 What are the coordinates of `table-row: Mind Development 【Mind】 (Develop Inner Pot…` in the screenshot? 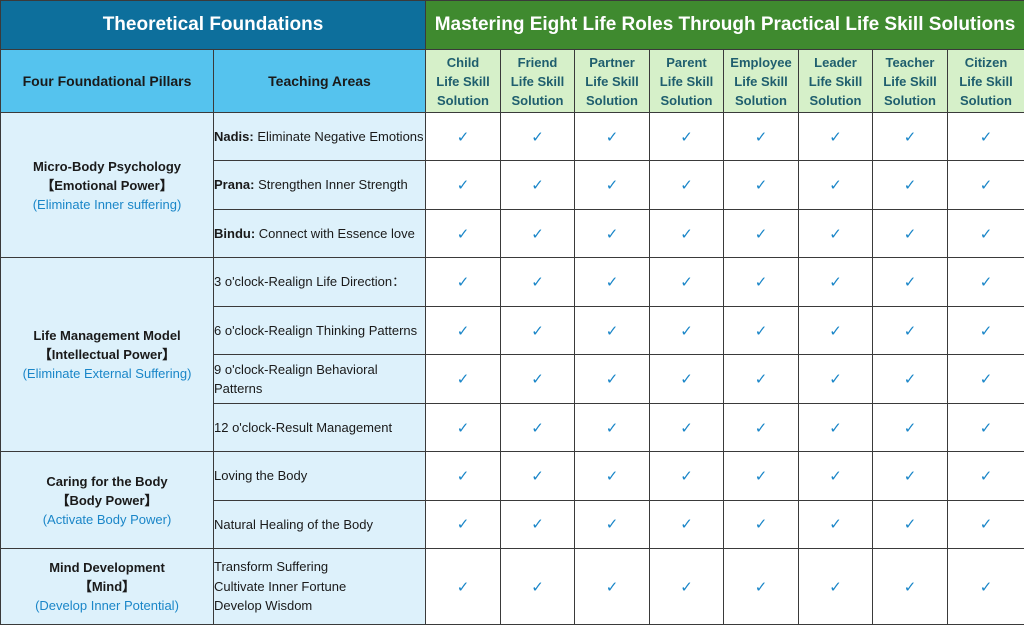 It's located at (512, 586).